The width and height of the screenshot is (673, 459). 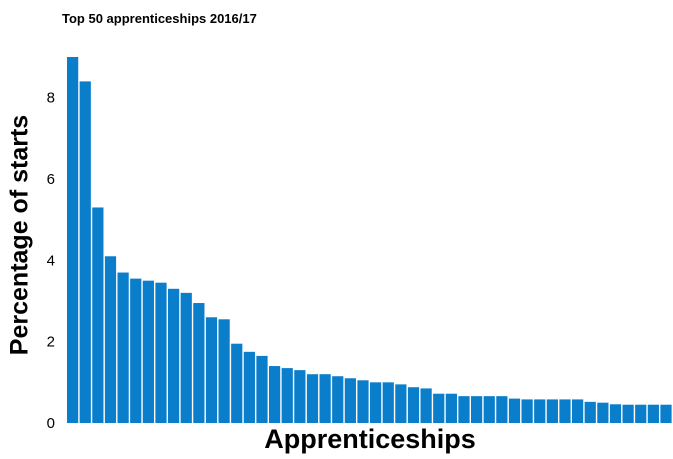 I want to click on y-tick-label-0: 0, so click(x=51, y=423).